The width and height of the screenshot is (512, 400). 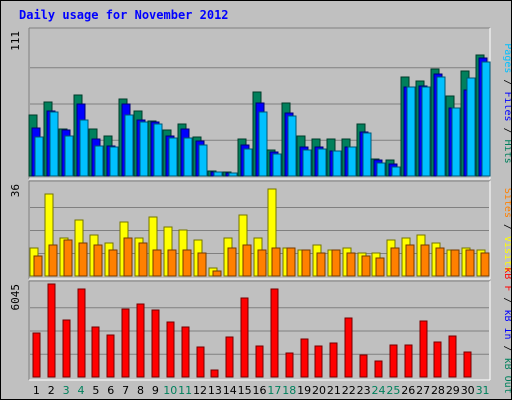 I want to click on panel-legend: Pages / Files / Hits, so click(x=506, y=103).